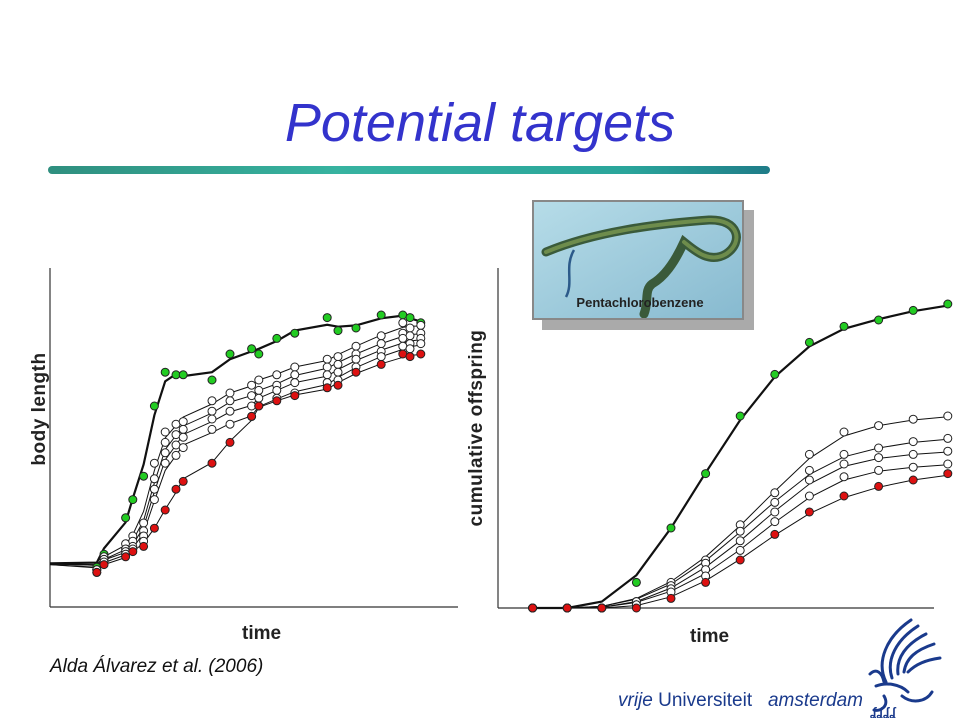  What do you see at coordinates (157, 666) in the screenshot?
I see `citation: Alda Álvarez et al. (2006)` at bounding box center [157, 666].